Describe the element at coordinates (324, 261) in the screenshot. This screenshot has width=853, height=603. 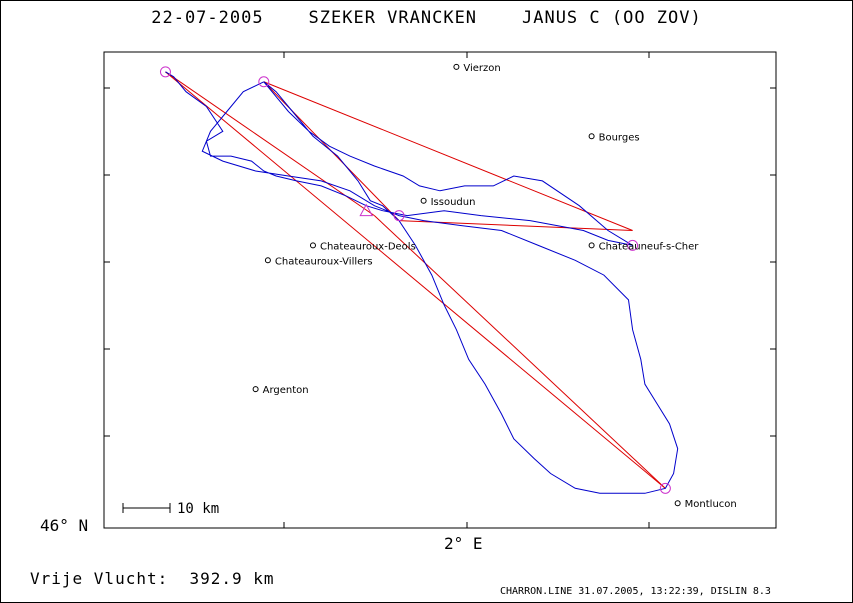
I see `town-label: Chateauroux-Villers` at that location.